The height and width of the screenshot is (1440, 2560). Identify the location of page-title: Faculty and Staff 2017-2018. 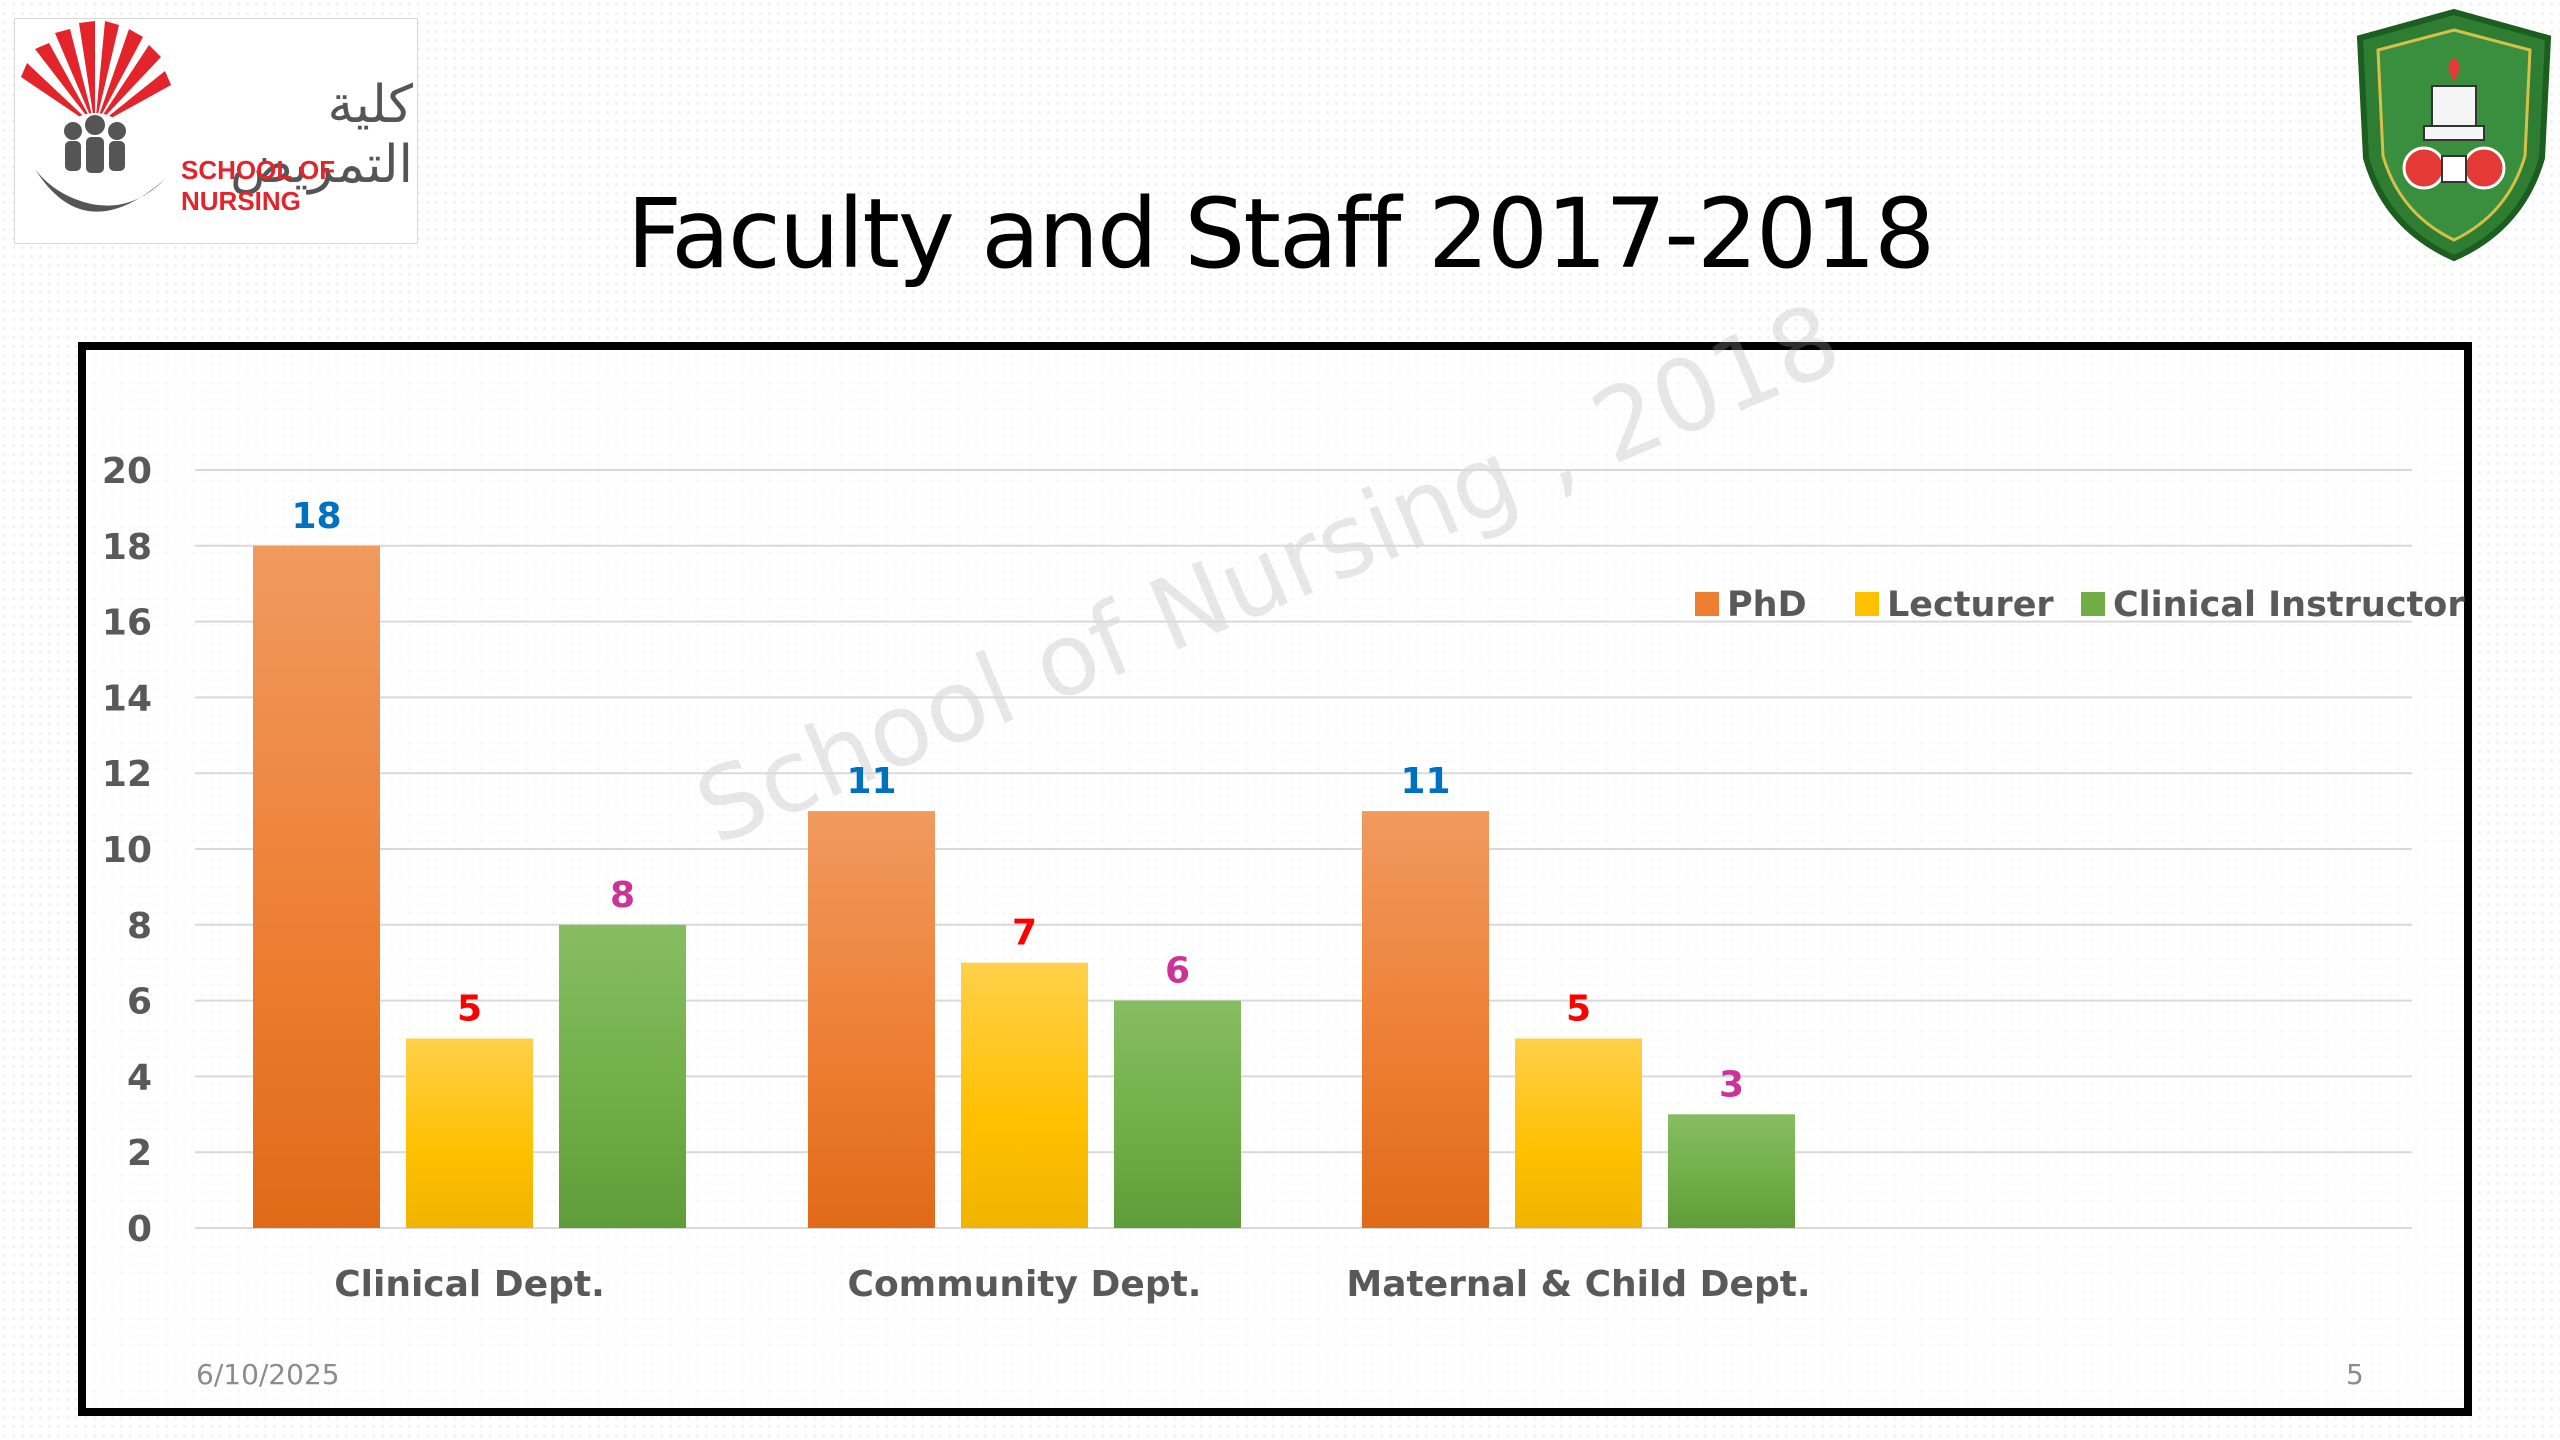
(1280, 234).